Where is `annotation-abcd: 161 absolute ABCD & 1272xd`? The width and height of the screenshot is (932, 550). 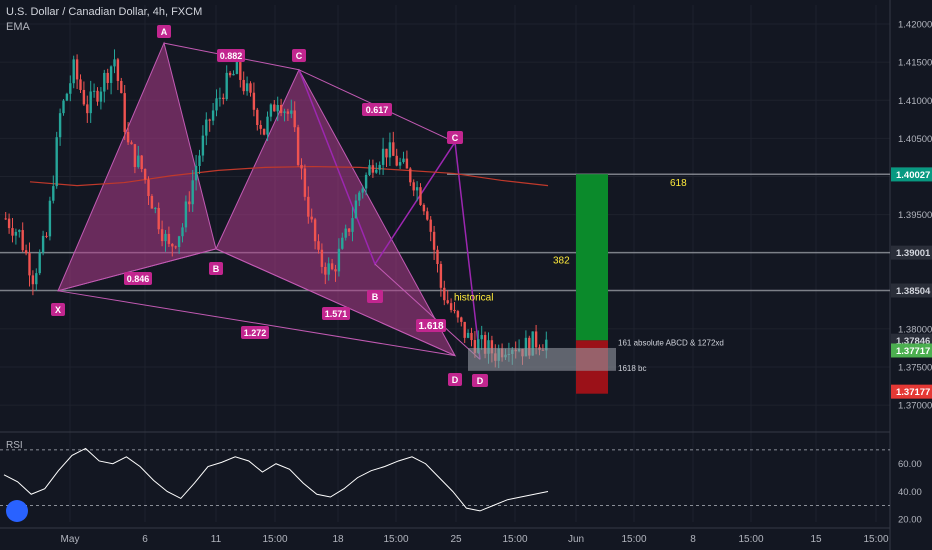
annotation-abcd: 161 absolute ABCD & 1272xd is located at coordinates (671, 343).